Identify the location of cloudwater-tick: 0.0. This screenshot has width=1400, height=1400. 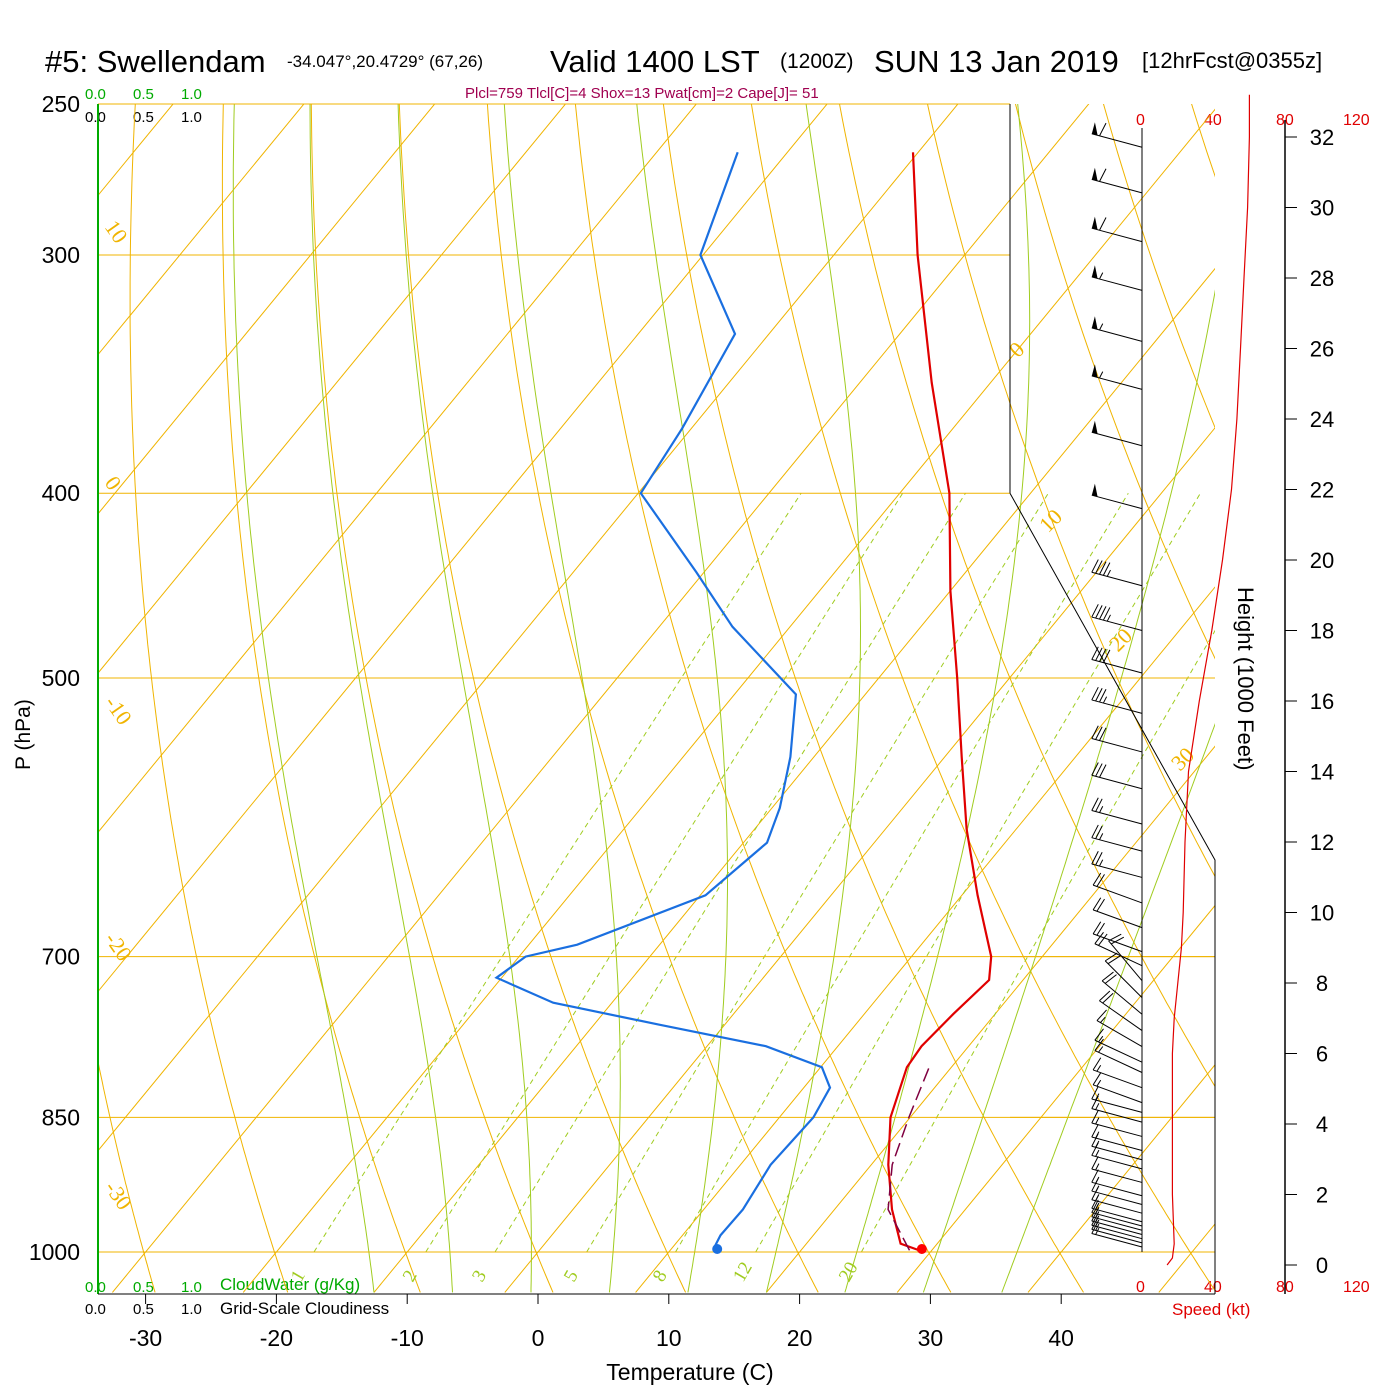
(95, 94).